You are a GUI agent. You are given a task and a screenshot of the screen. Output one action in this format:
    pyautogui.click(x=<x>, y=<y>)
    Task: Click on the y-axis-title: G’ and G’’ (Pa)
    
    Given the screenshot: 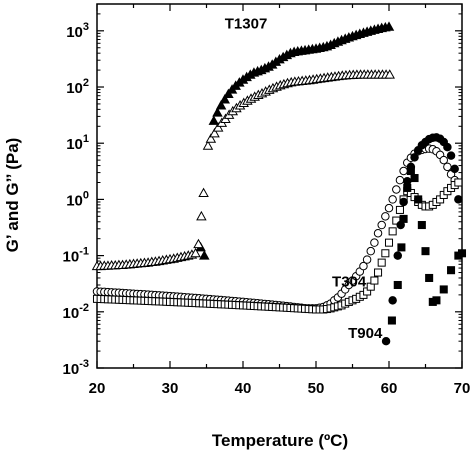 What is the action you would take?
    pyautogui.click(x=12, y=195)
    